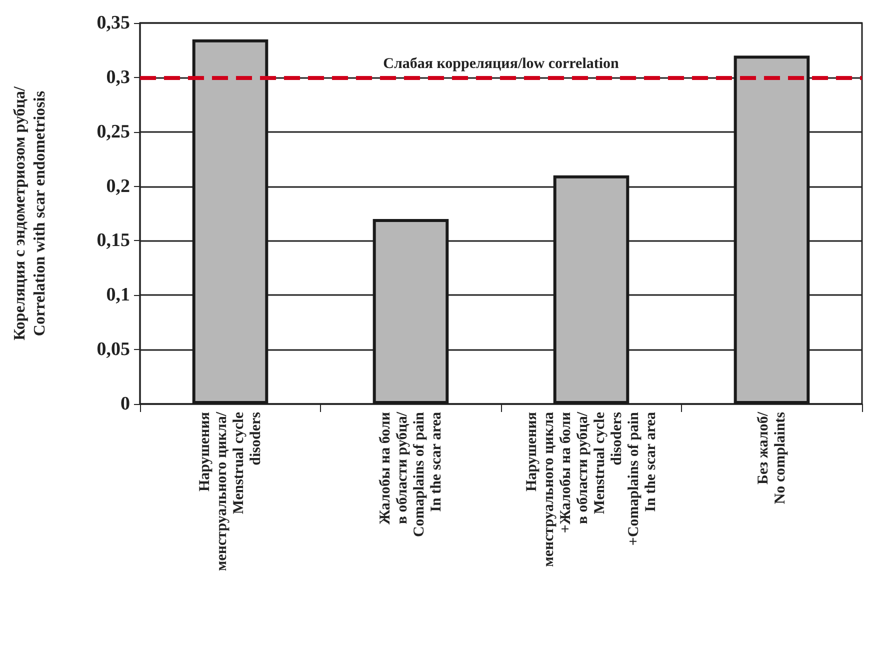 This screenshot has height=653, width=872. Describe the element at coordinates (118, 295) in the screenshot. I see `y-tick-label: 0,1` at that location.